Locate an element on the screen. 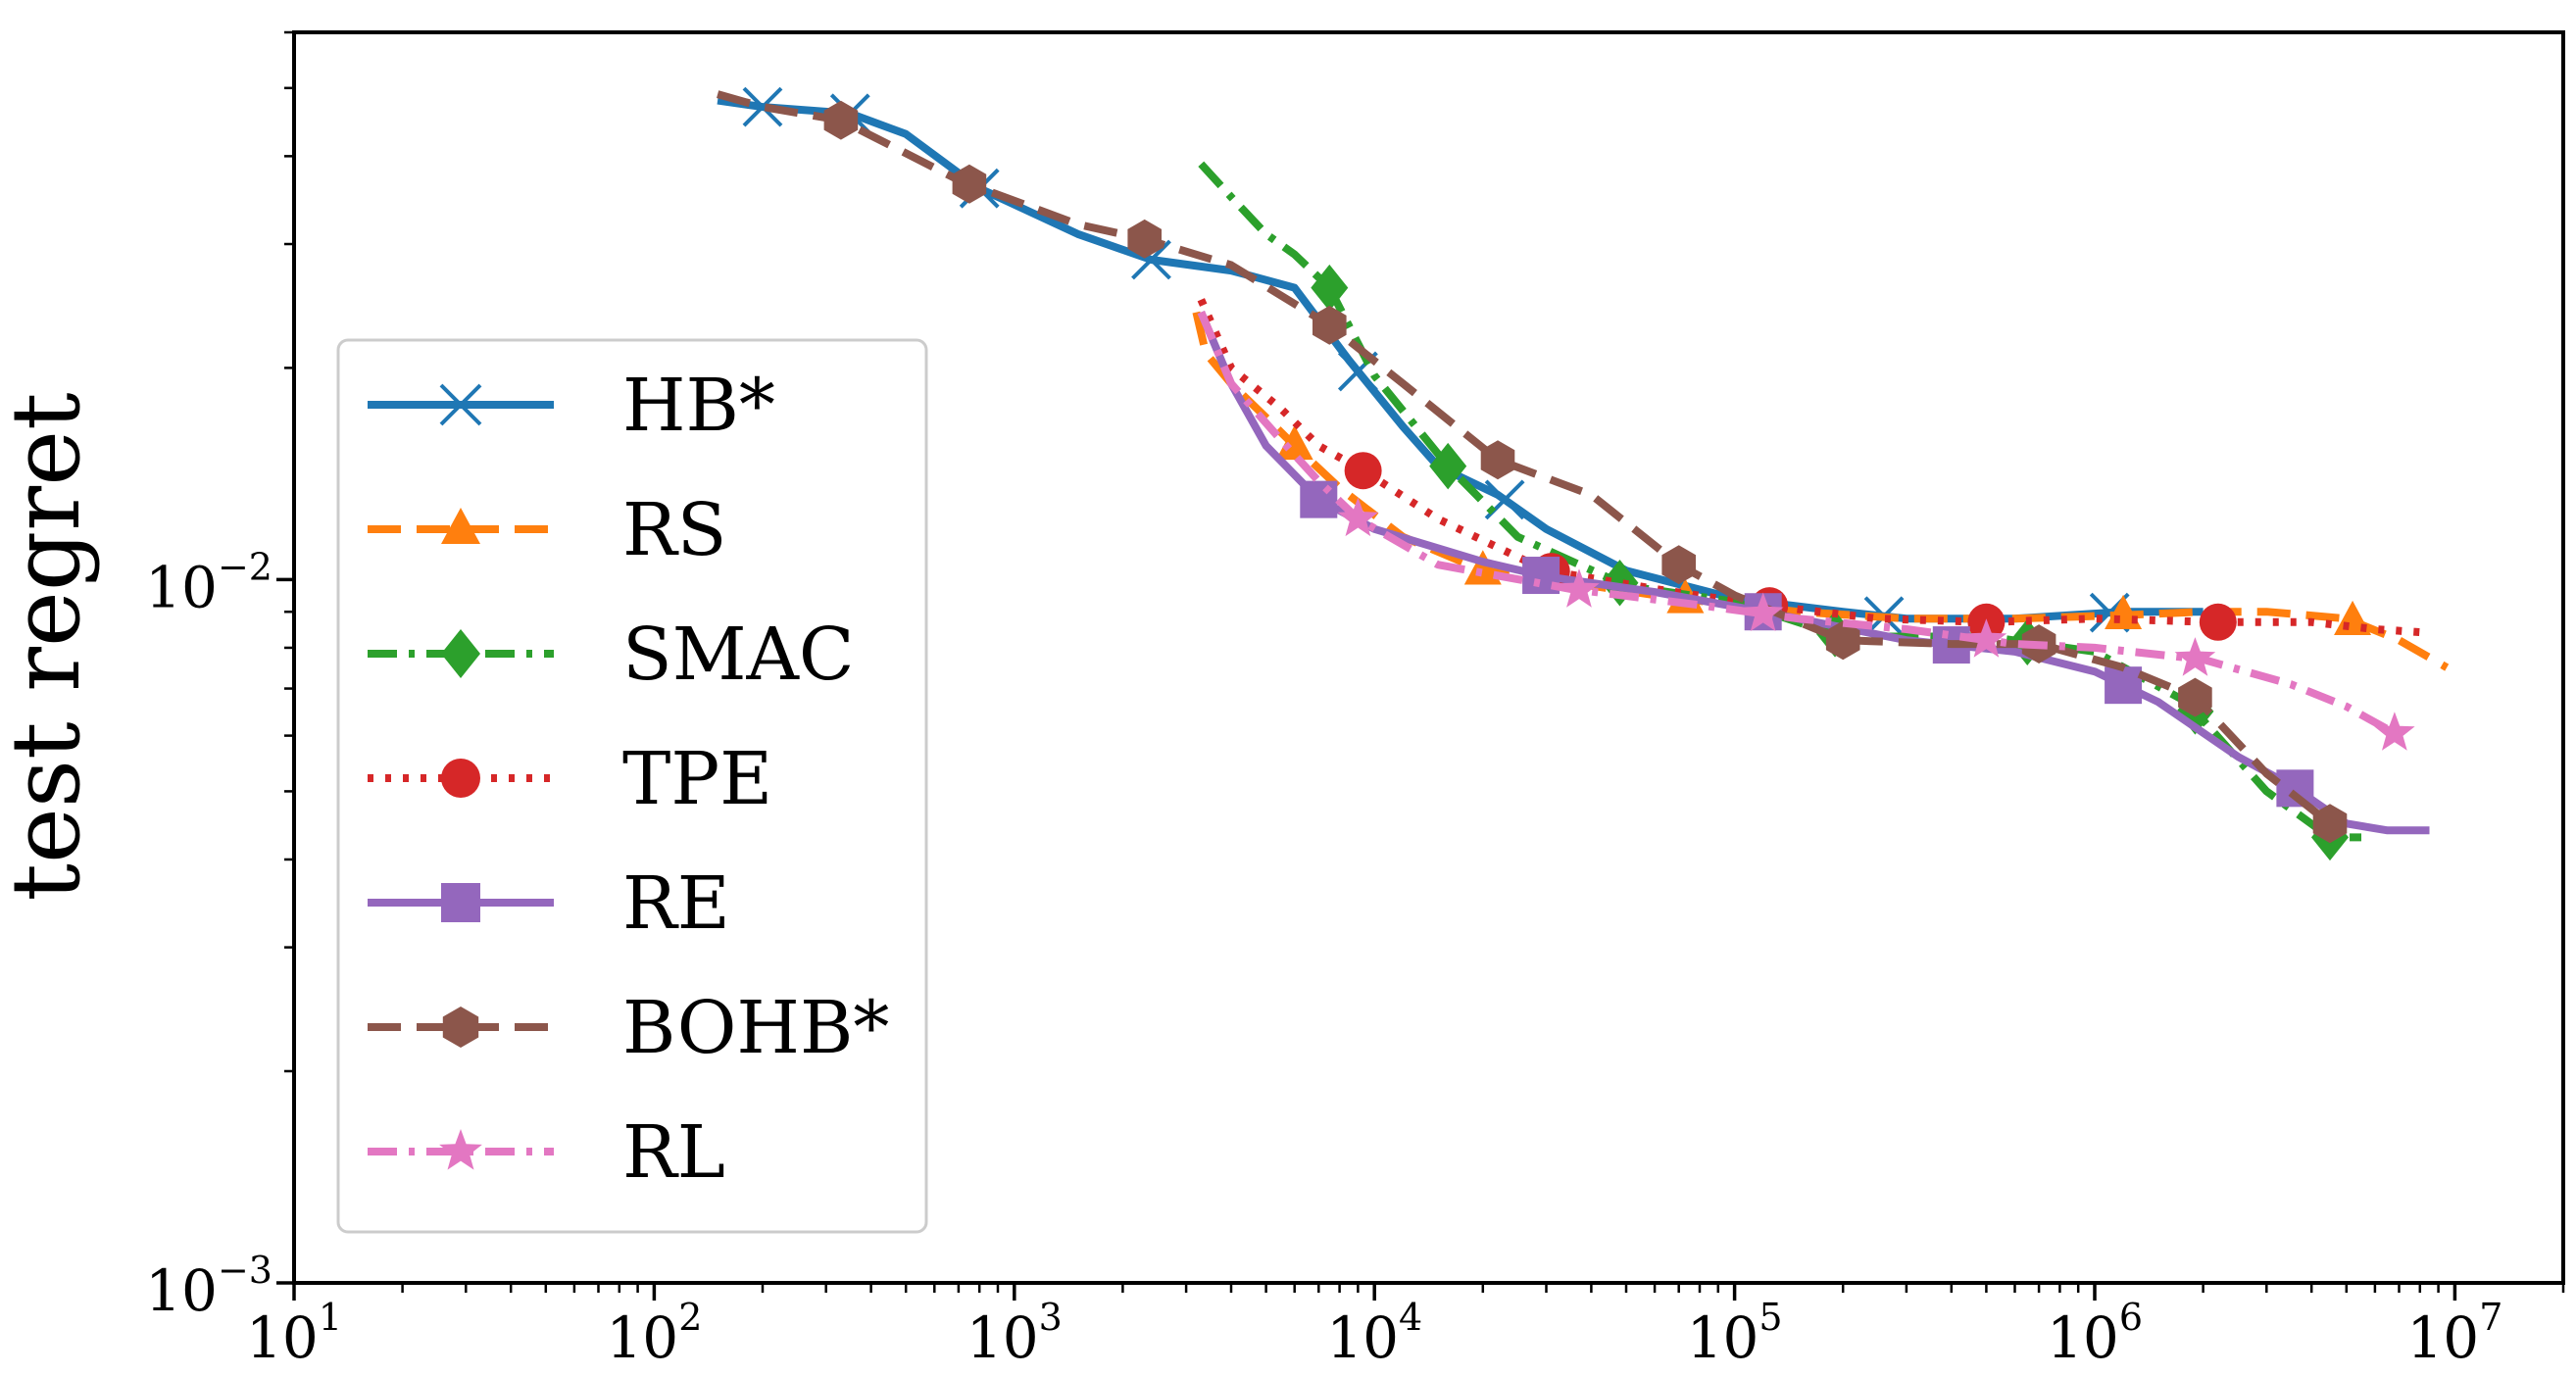  y-tick-label: 10⁻³ is located at coordinates (208, 1286).